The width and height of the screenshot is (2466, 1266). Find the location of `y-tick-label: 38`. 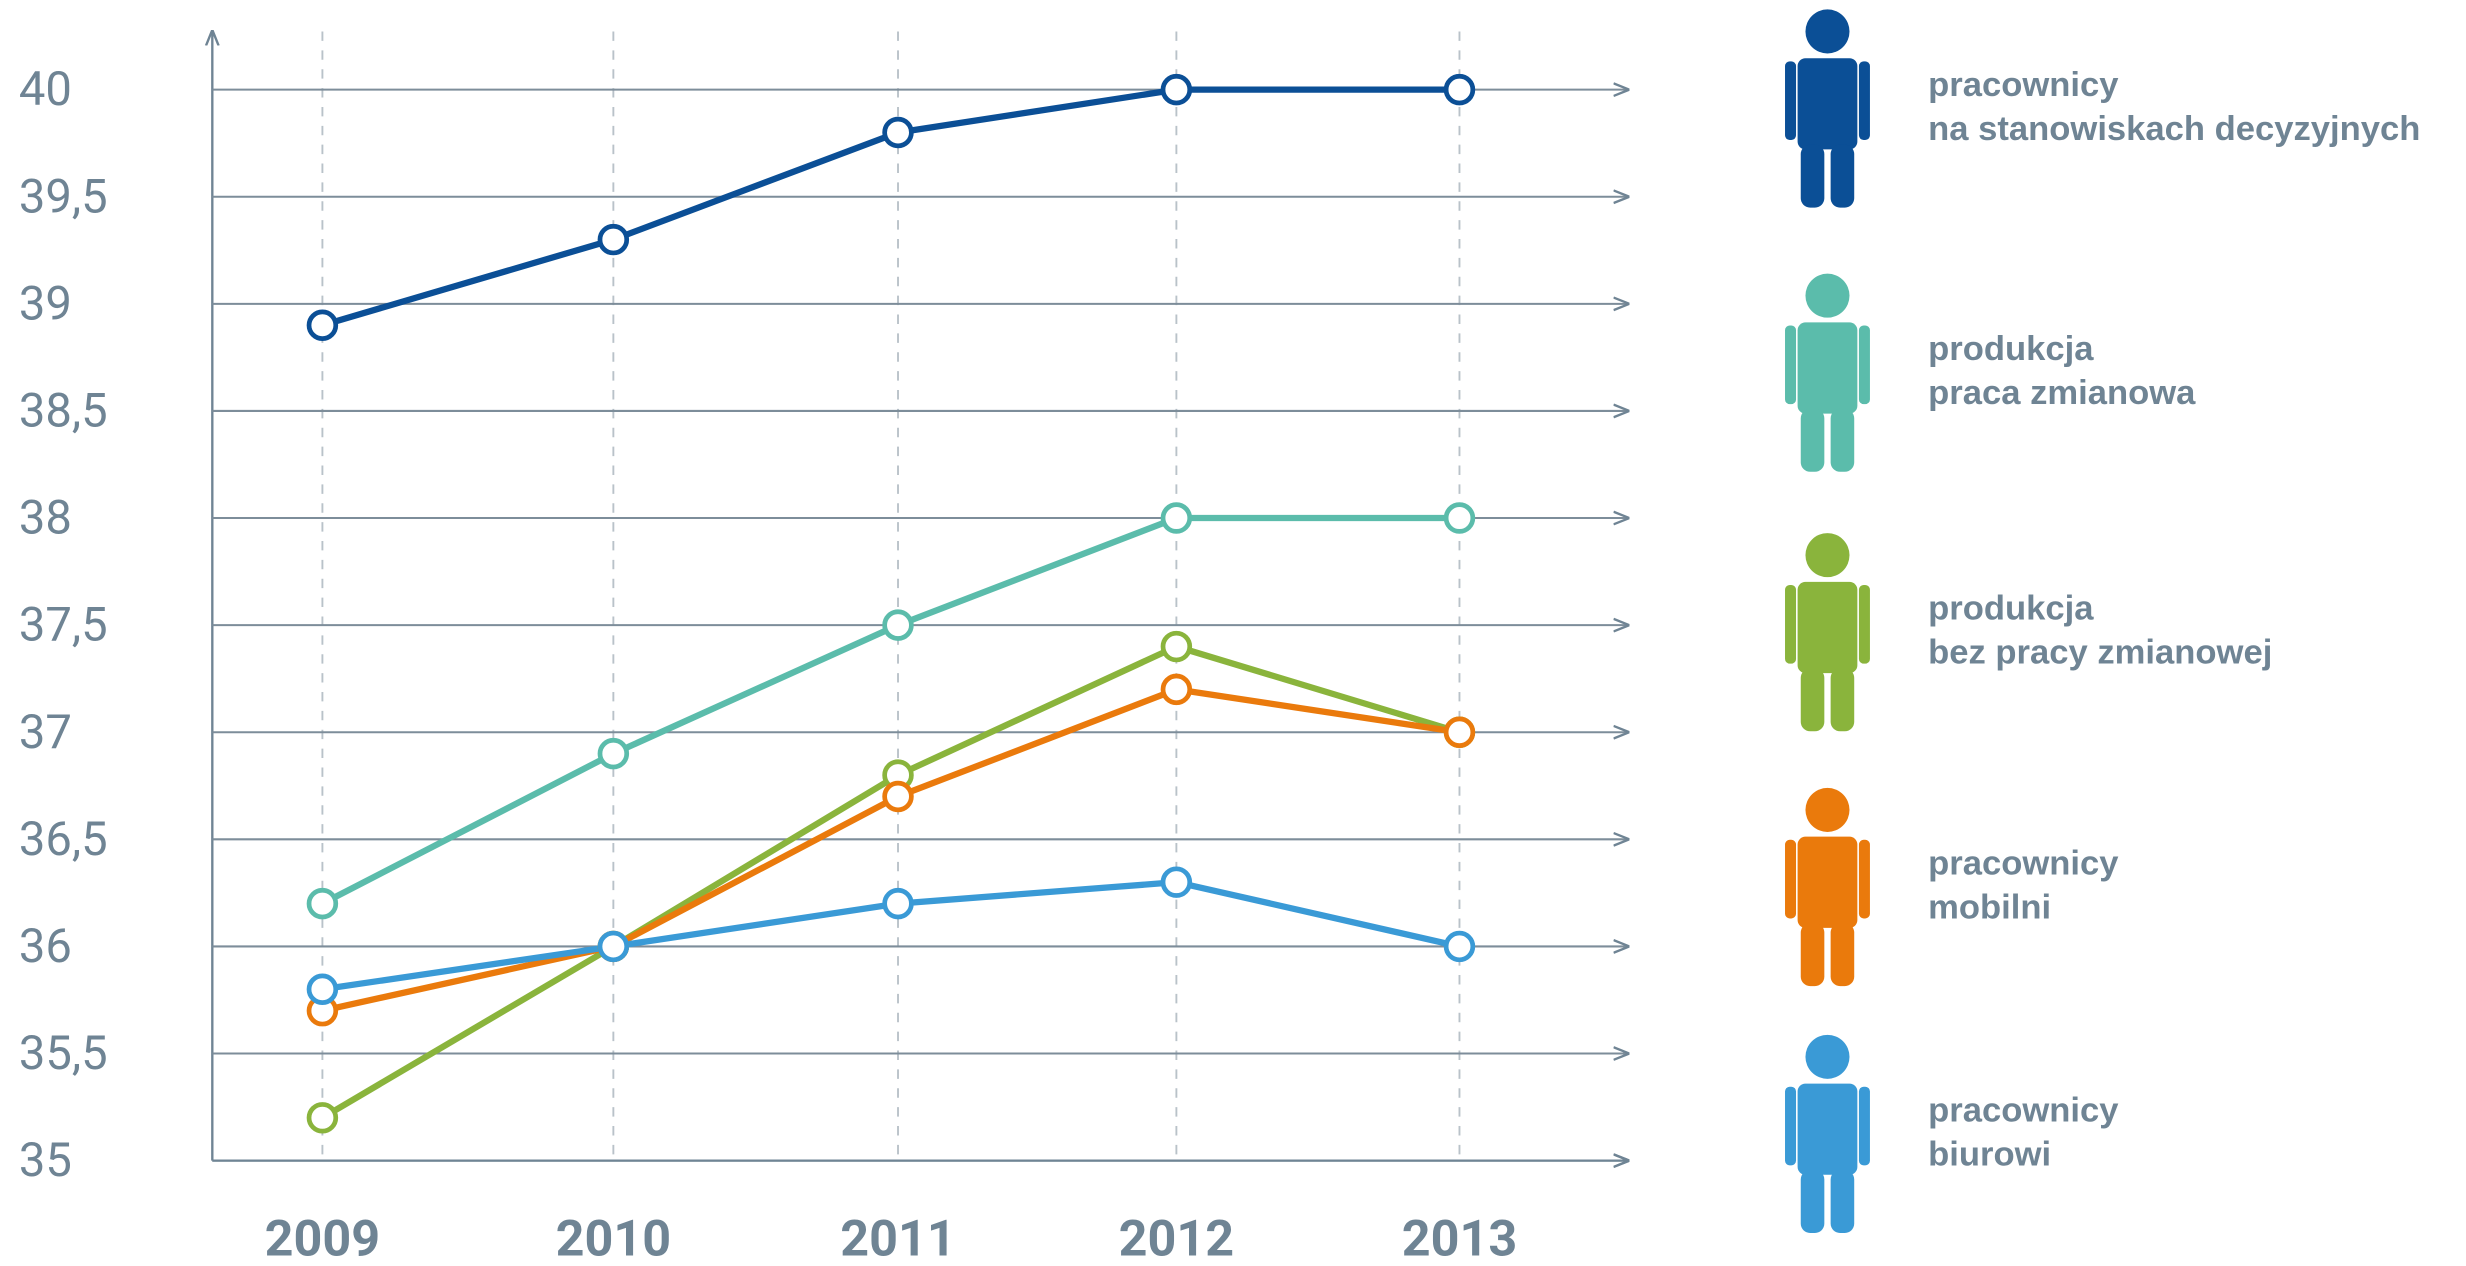

y-tick-label: 38 is located at coordinates (45, 518).